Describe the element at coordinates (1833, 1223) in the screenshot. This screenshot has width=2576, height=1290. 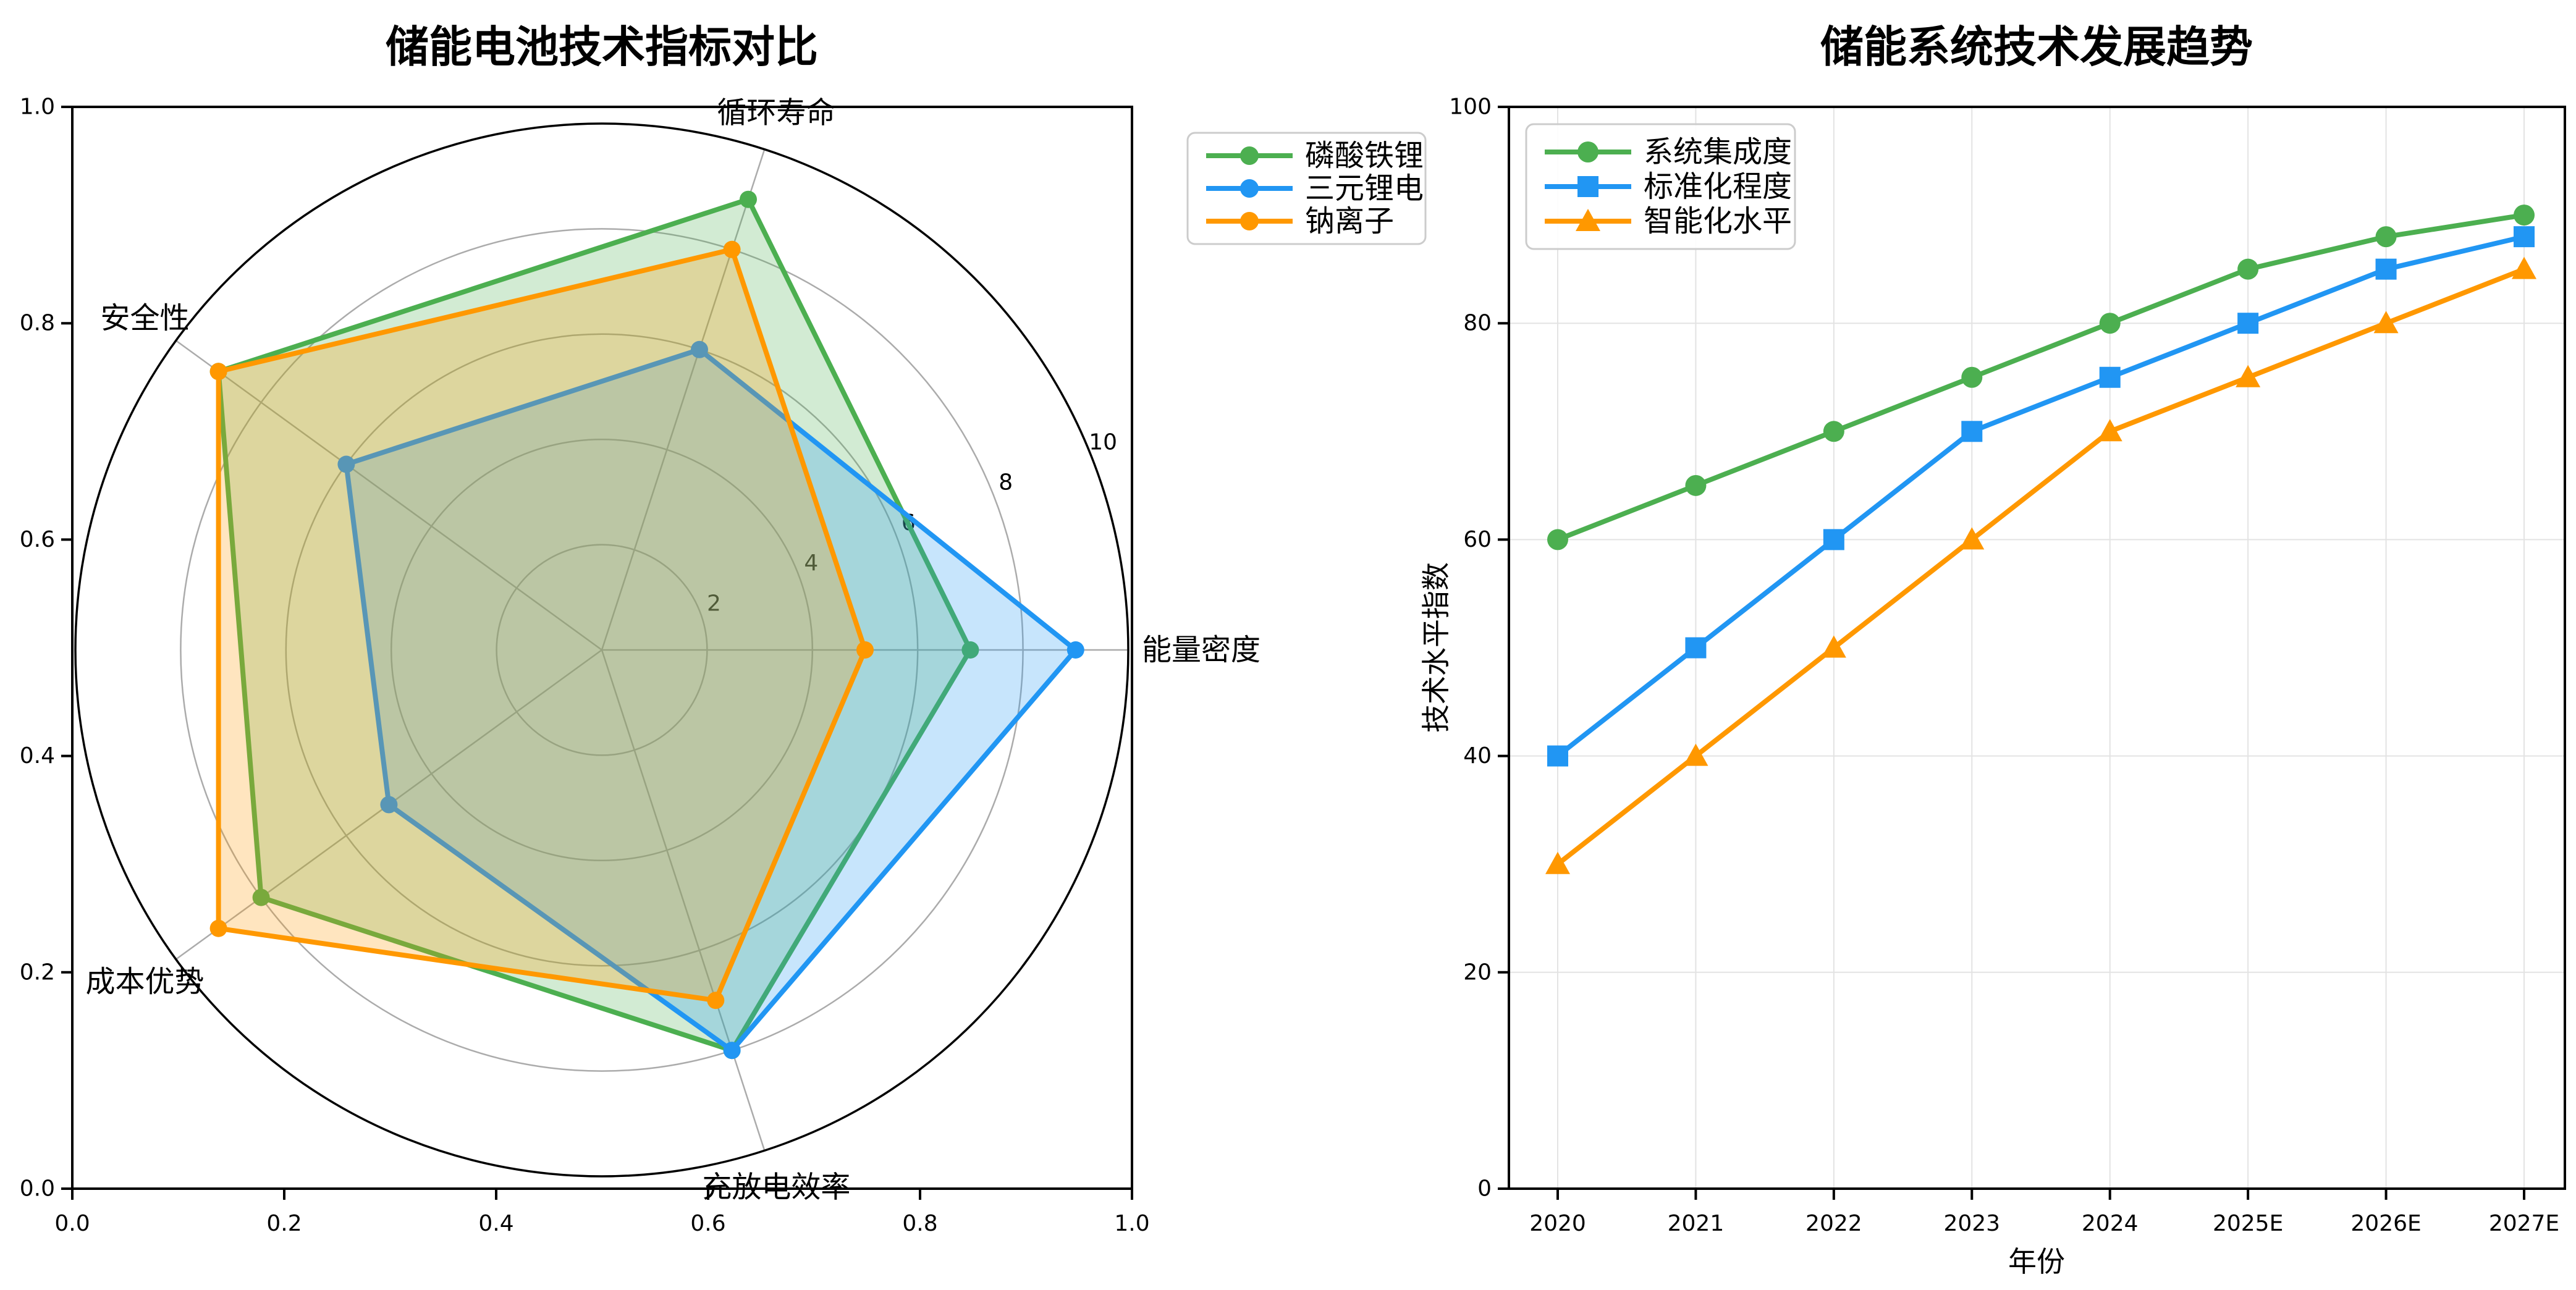
I see `x-tick-label: 2022` at that location.